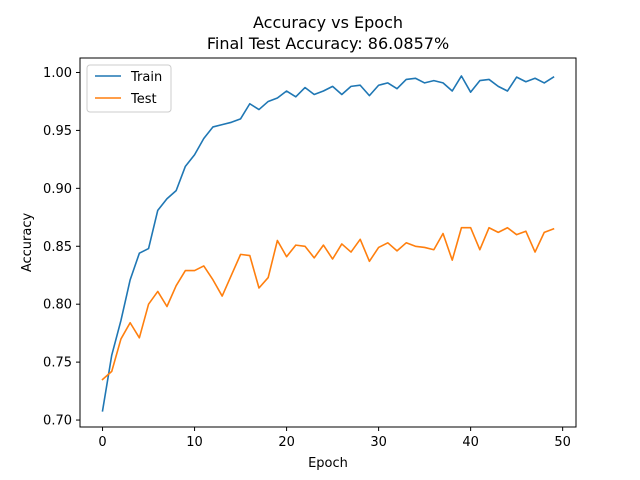 The height and width of the screenshot is (480, 640). What do you see at coordinates (57, 131) in the screenshot?
I see `y-tick-label: 0.95` at bounding box center [57, 131].